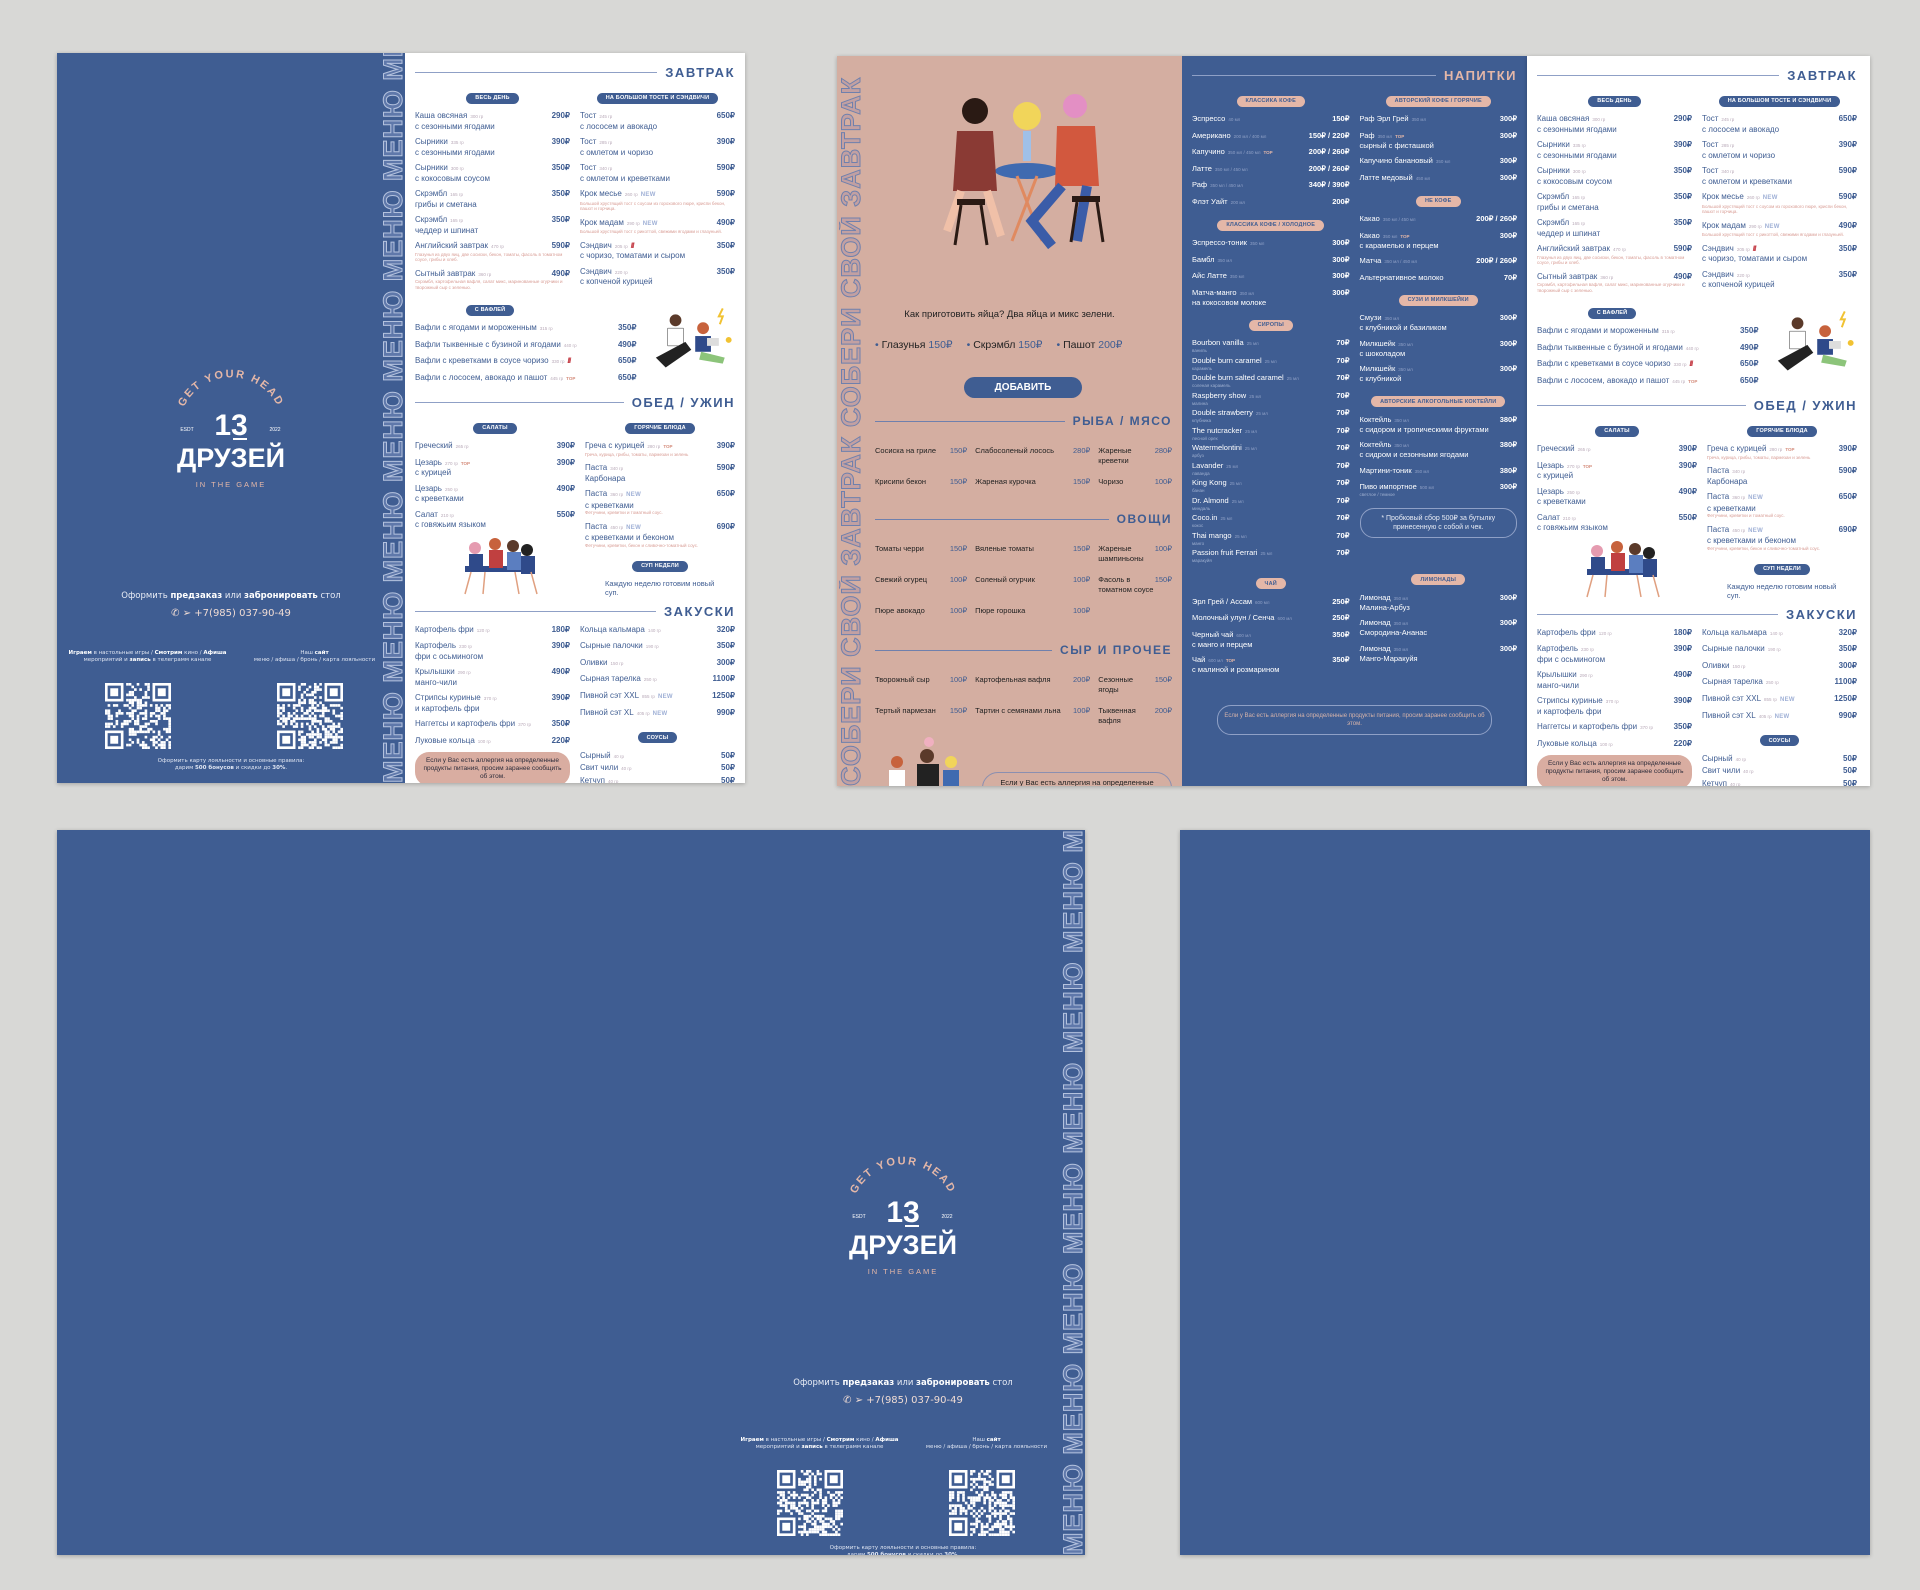  I want to click on builder-option: Тартин с семянами льна 100₽, so click(1032, 715).